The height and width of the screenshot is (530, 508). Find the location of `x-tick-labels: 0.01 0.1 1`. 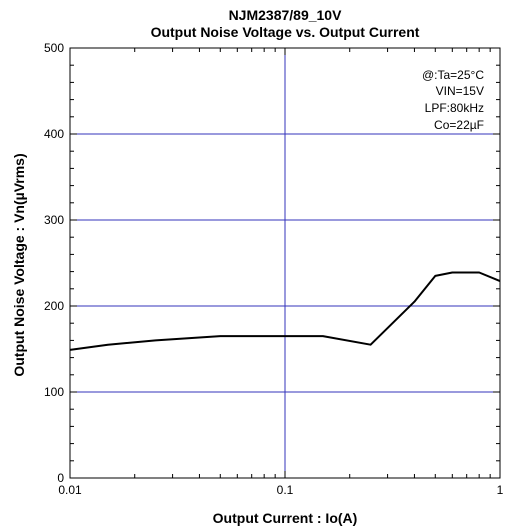

x-tick-labels: 0.01 0.1 1 is located at coordinates (280, 490).